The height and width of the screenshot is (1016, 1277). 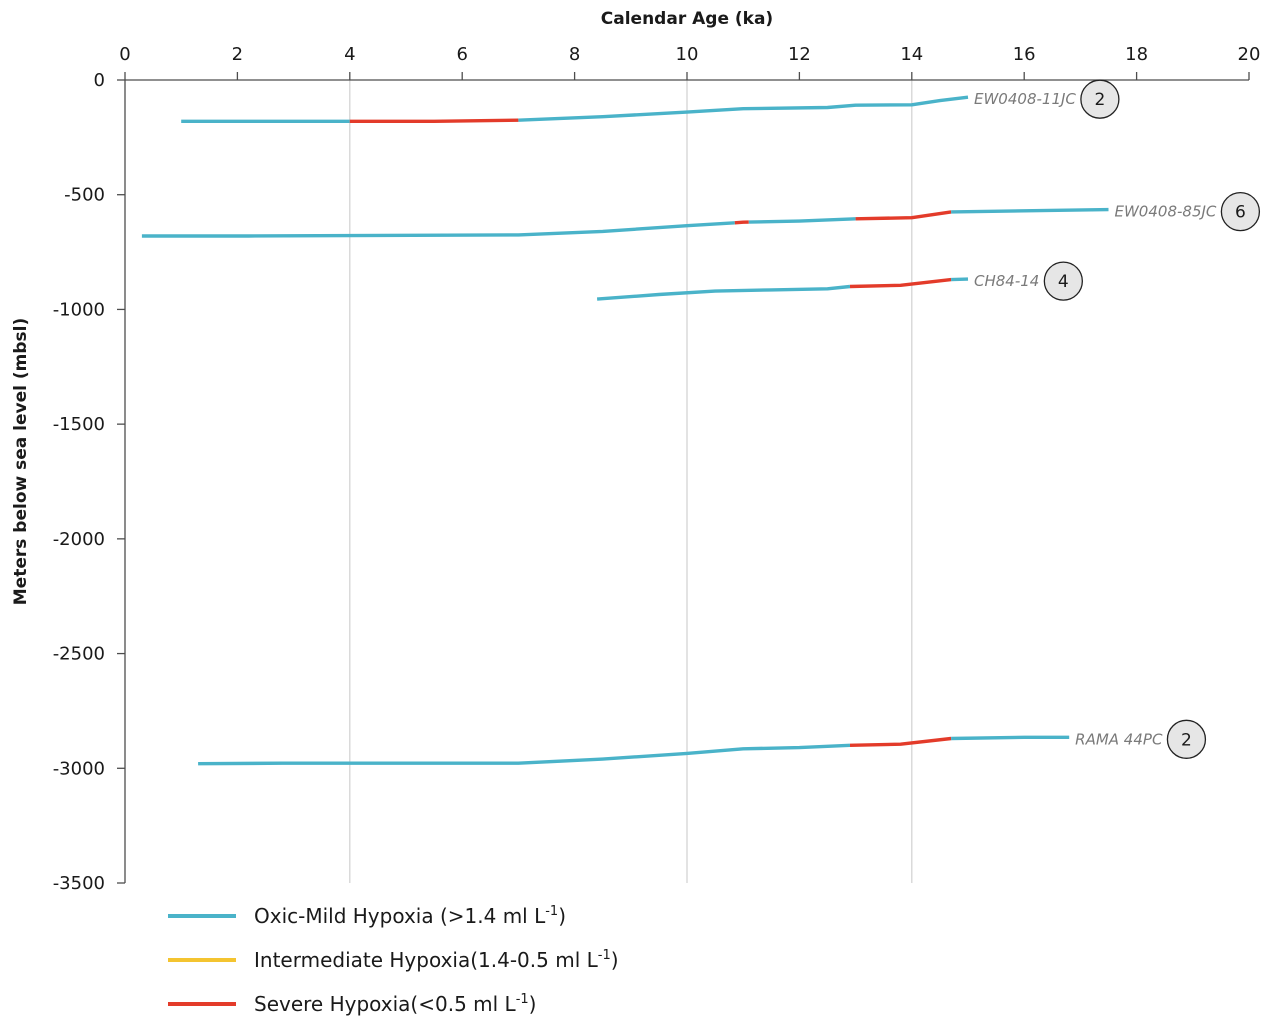 What do you see at coordinates (349, 54) in the screenshot?
I see `x-tick-label: 4` at bounding box center [349, 54].